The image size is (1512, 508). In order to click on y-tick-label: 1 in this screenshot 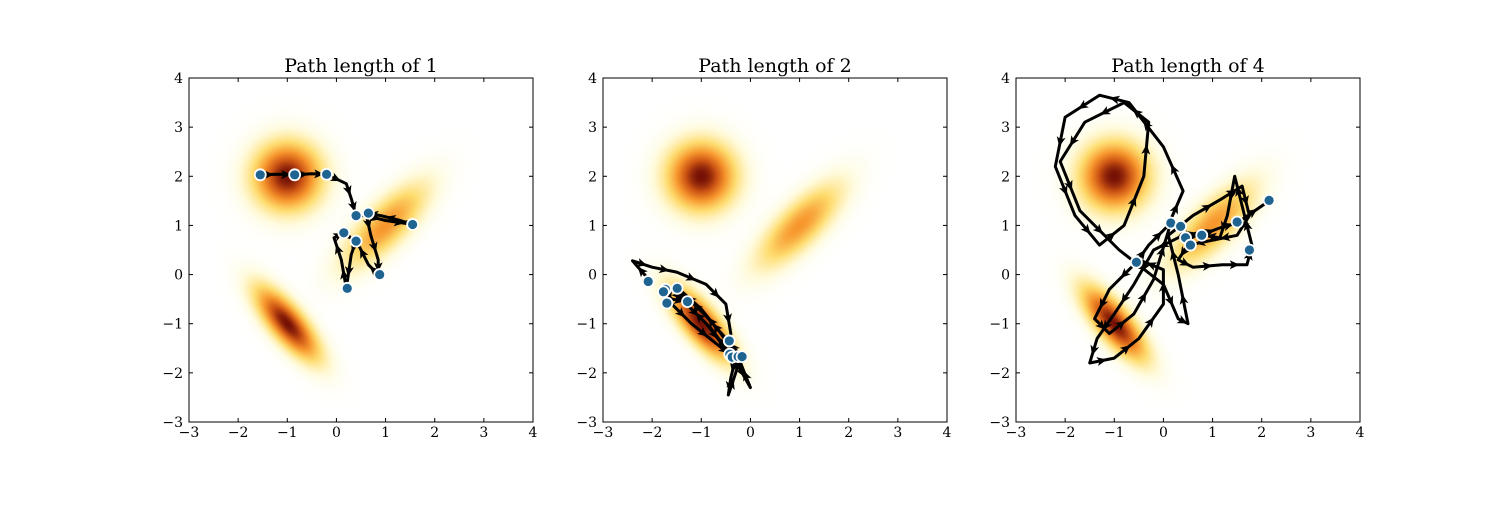, I will do `click(592, 226)`.